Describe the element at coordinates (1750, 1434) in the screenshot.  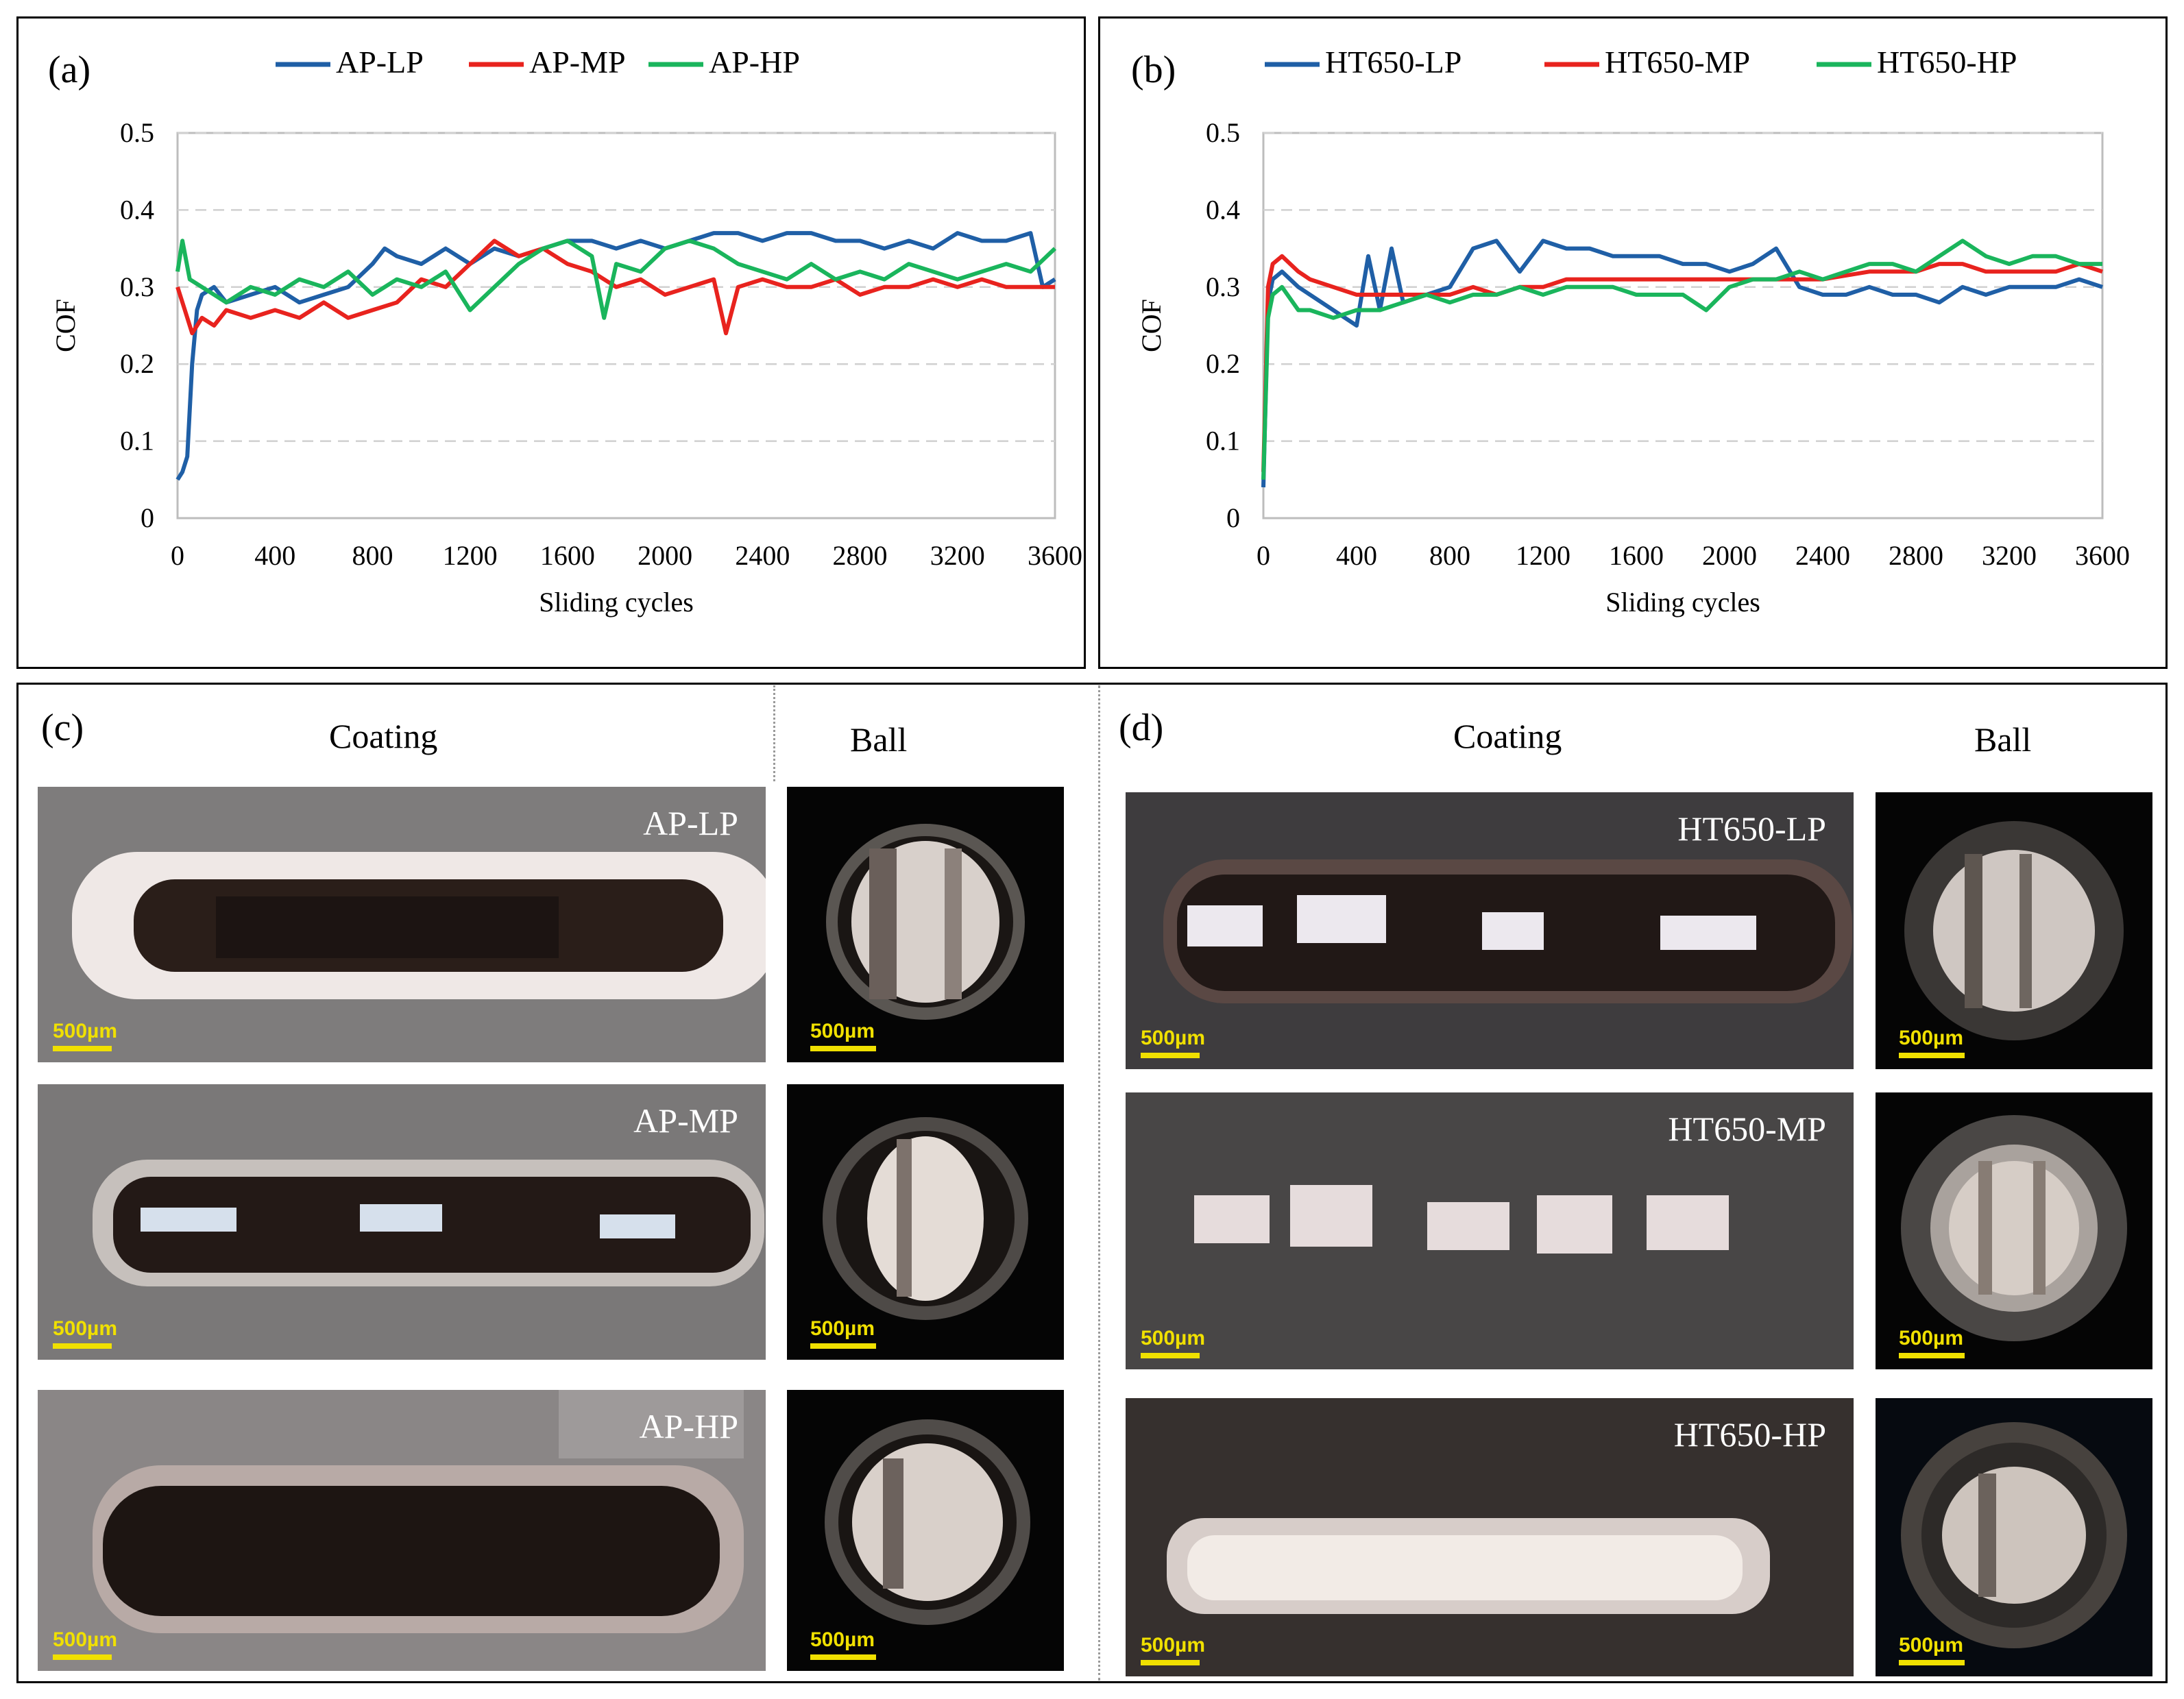
I see `coating-label: HT650-HP` at that location.